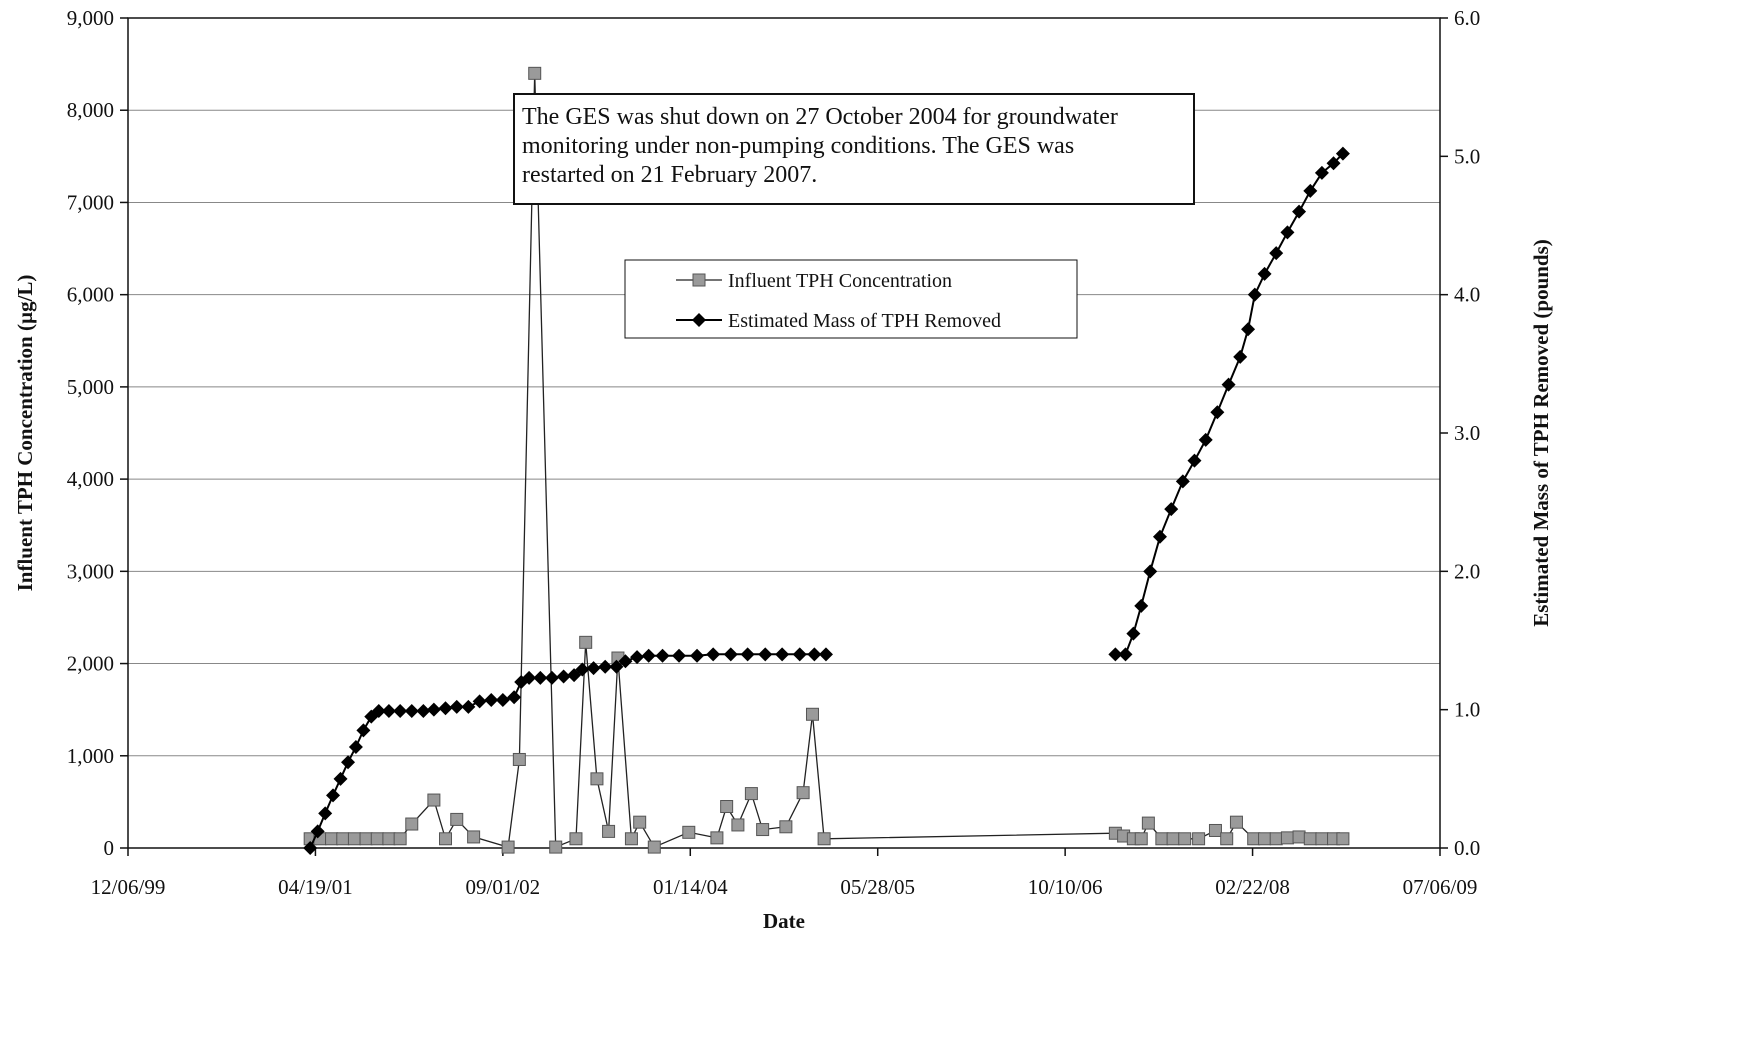  What do you see at coordinates (90, 756) in the screenshot?
I see `y-left-tick-label: 1,000` at bounding box center [90, 756].